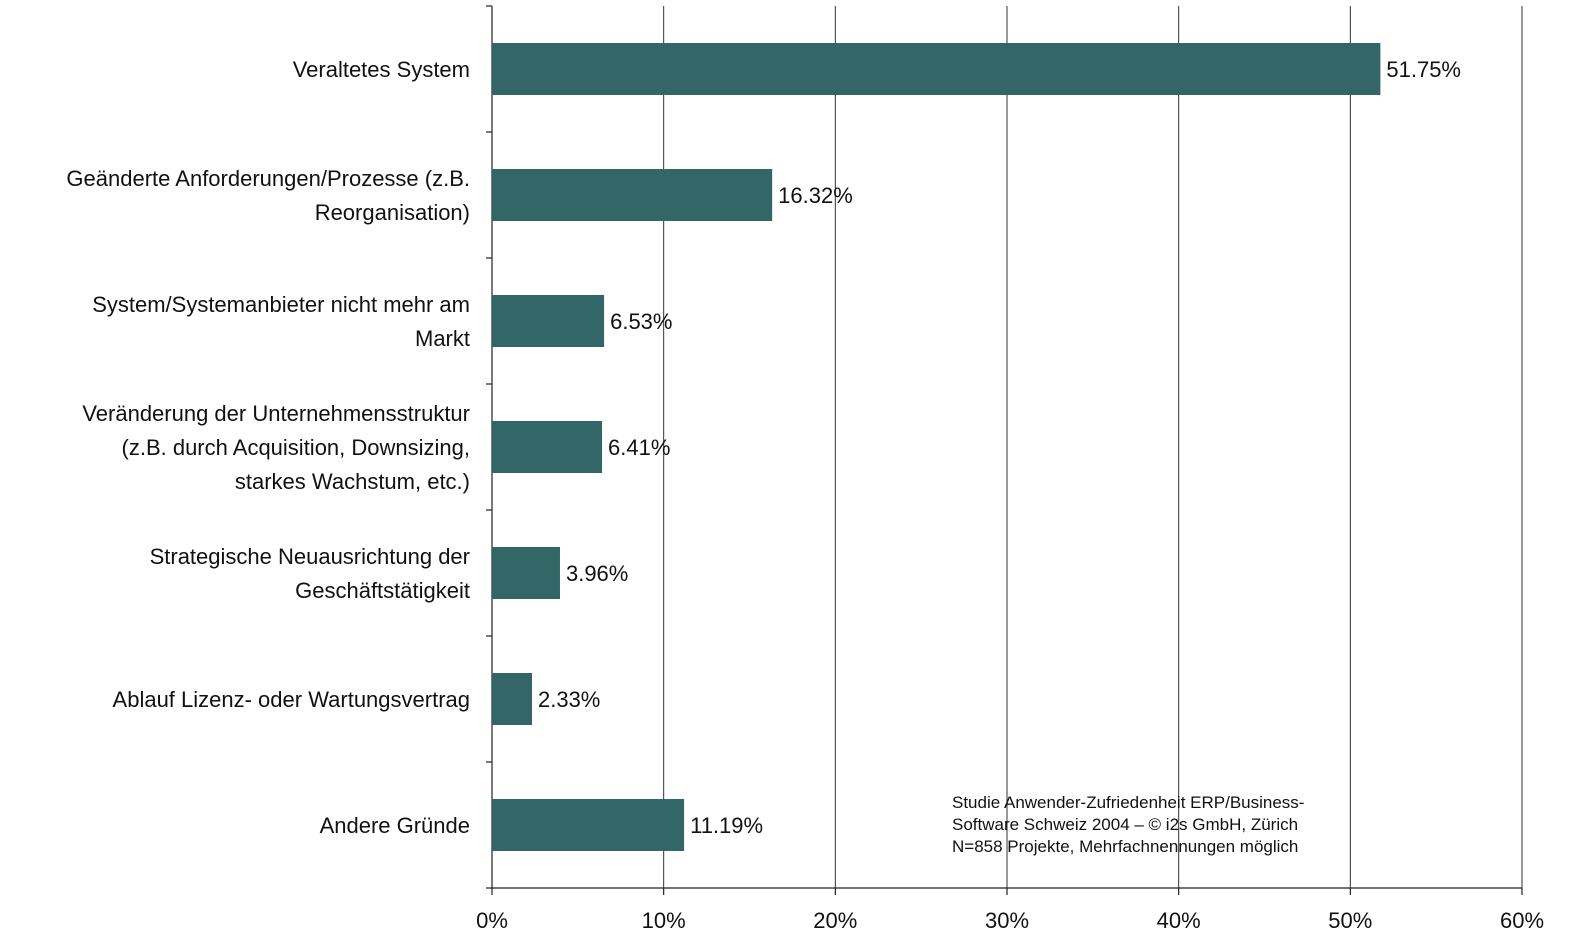 This screenshot has width=1580, height=940. What do you see at coordinates (641, 321) in the screenshot?
I see `value-label: 6.53%` at bounding box center [641, 321].